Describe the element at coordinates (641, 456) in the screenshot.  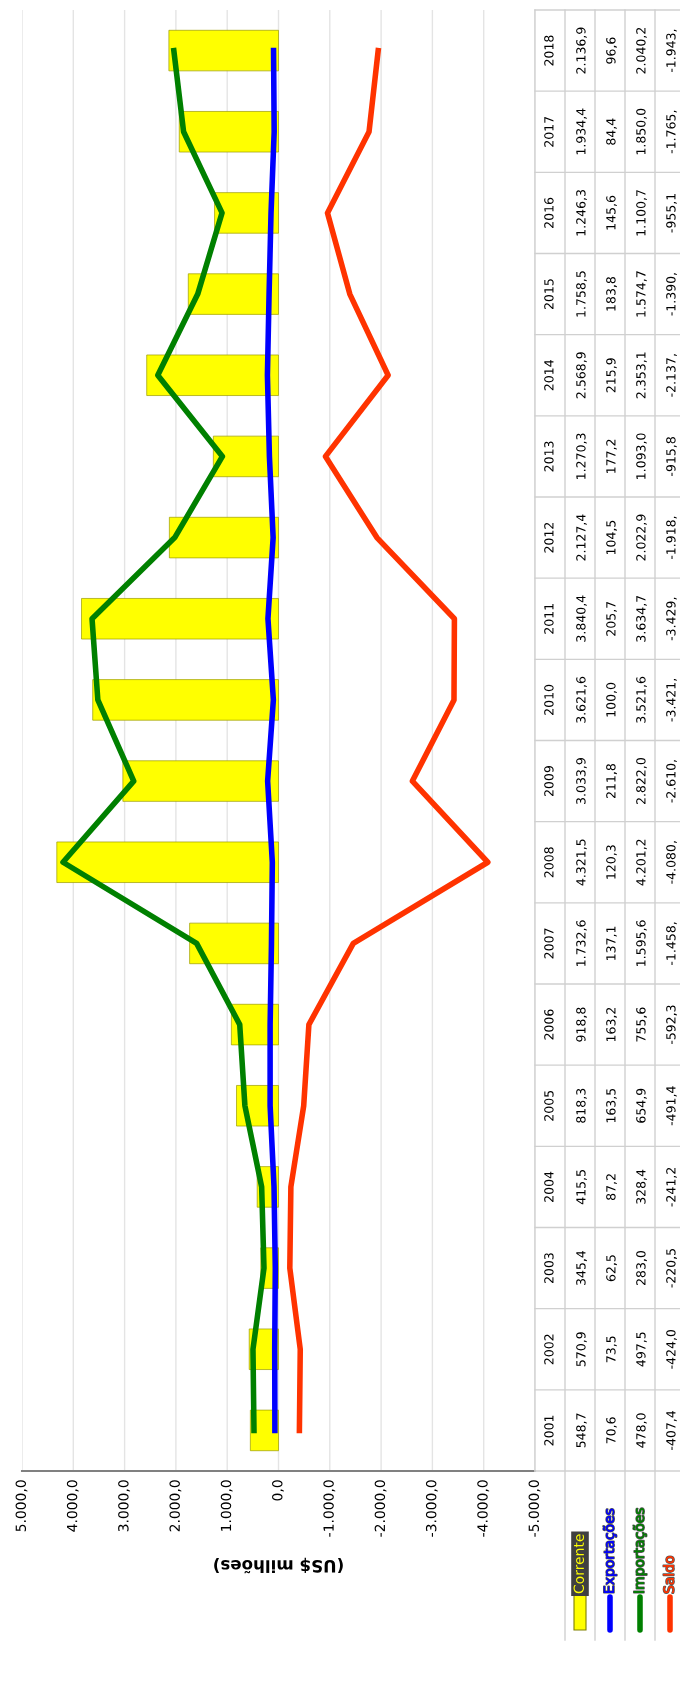
I see `data-label: 1.093,0` at that location.